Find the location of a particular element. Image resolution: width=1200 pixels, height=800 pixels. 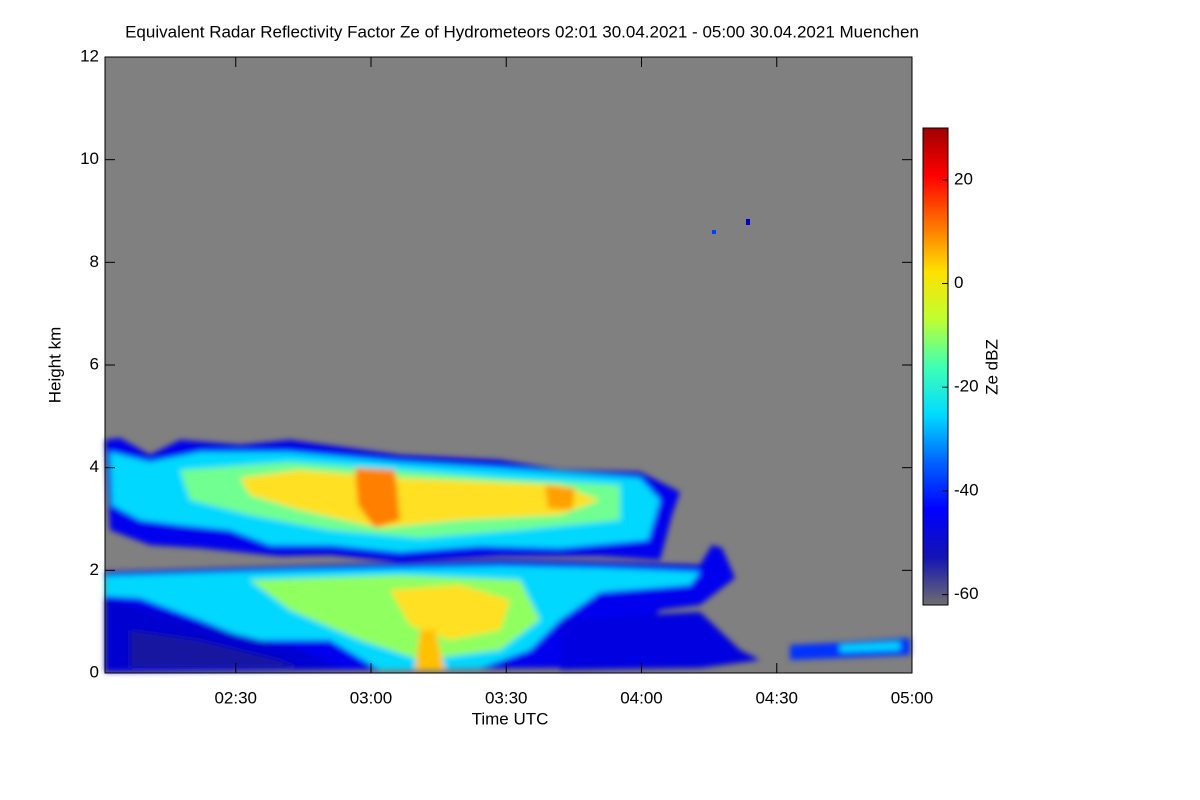

x-tick-label: 02:30 is located at coordinates (235, 697).